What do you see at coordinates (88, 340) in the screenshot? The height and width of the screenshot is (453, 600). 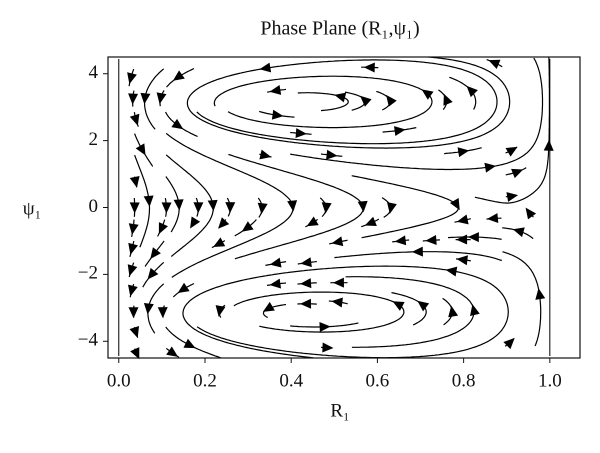 I see `y-tick-label: −4` at bounding box center [88, 340].